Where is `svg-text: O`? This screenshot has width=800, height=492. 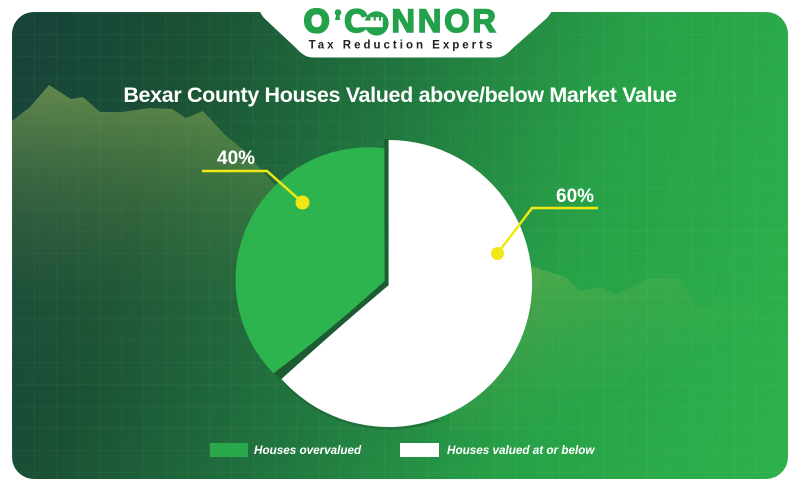
svg-text: O is located at coordinates (316, 21).